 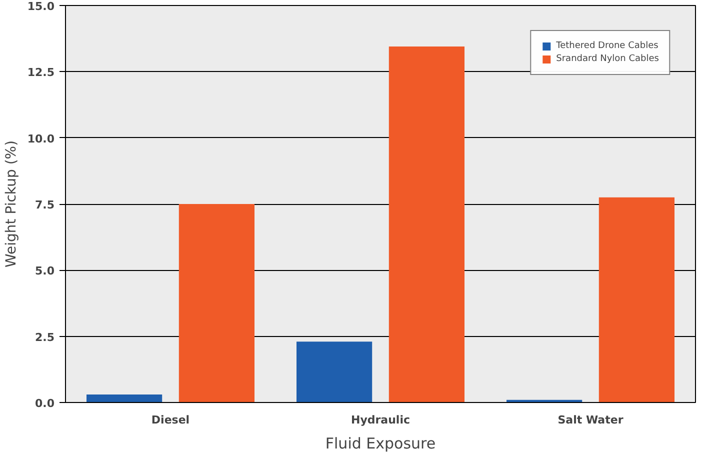 I want to click on y-tick-label: 10.0, so click(x=41, y=139).